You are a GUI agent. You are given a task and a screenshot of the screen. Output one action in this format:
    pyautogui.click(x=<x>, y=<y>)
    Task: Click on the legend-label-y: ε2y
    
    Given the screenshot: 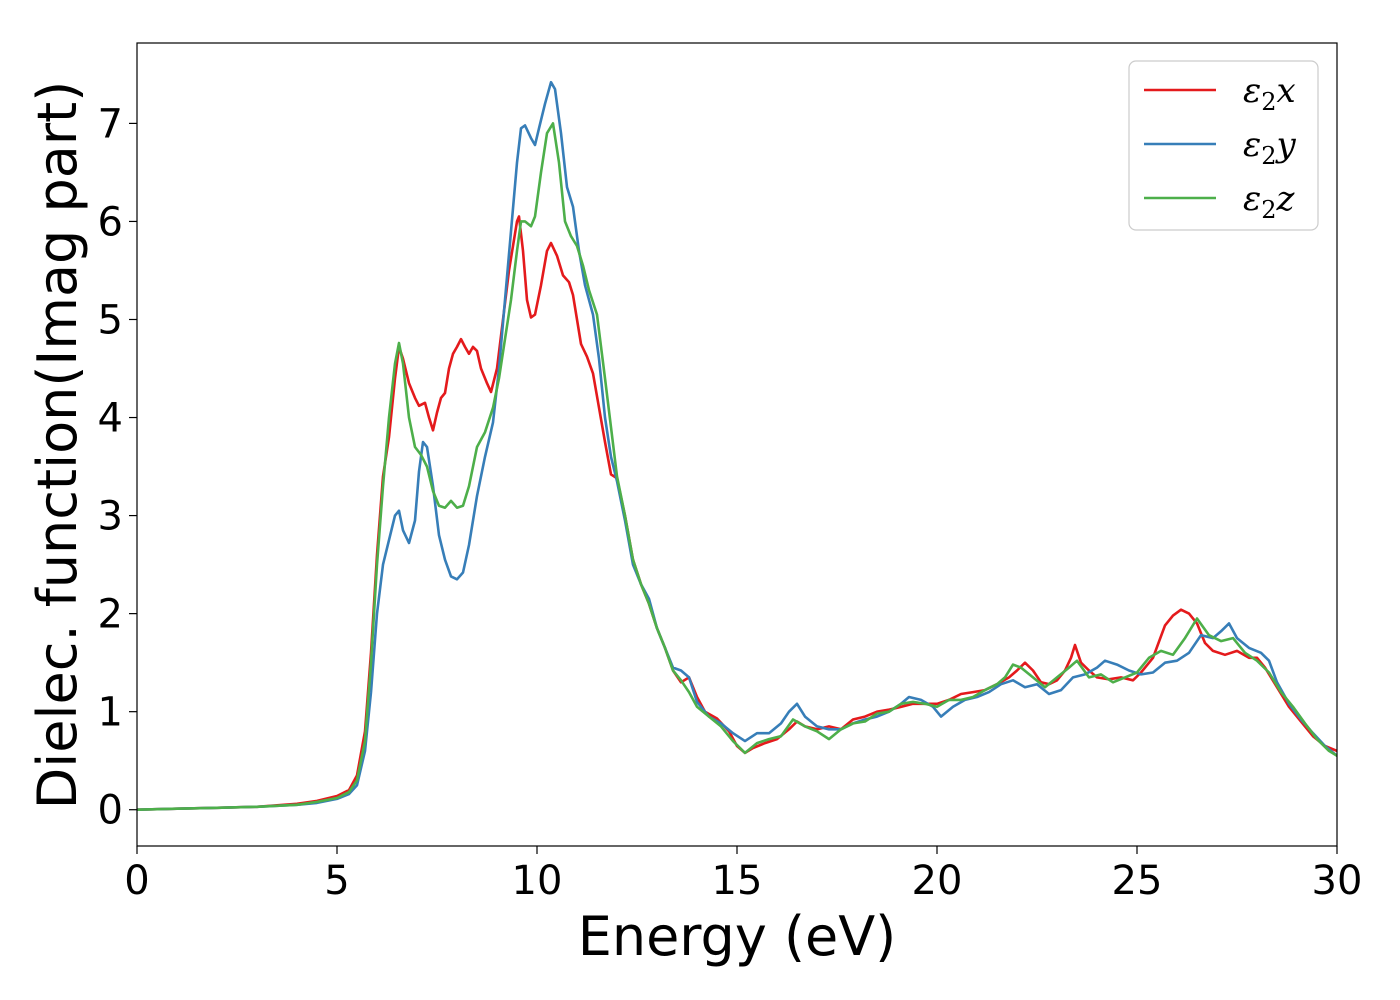 What is the action you would take?
    pyautogui.click(x=1270, y=147)
    